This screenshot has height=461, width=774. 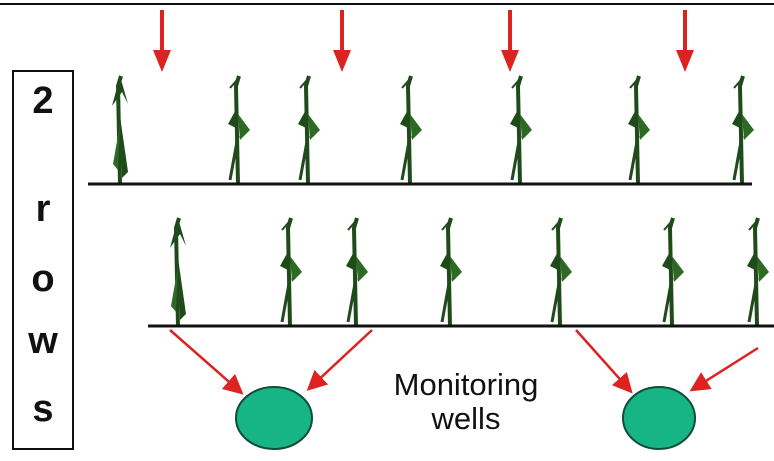 I want to click on caption-line-1: Monitoring, so click(x=466, y=384).